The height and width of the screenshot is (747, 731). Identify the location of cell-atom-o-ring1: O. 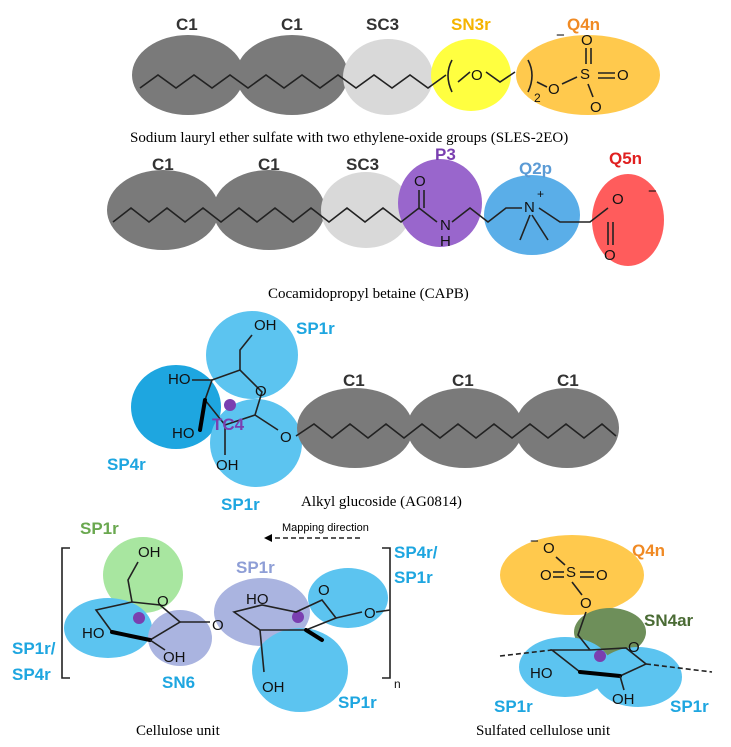
(163, 601).